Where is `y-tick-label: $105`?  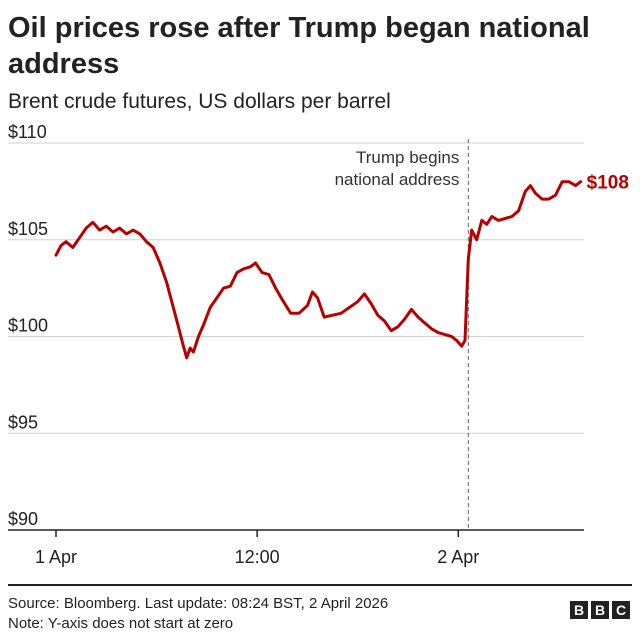
y-tick-label: $105 is located at coordinates (28, 229).